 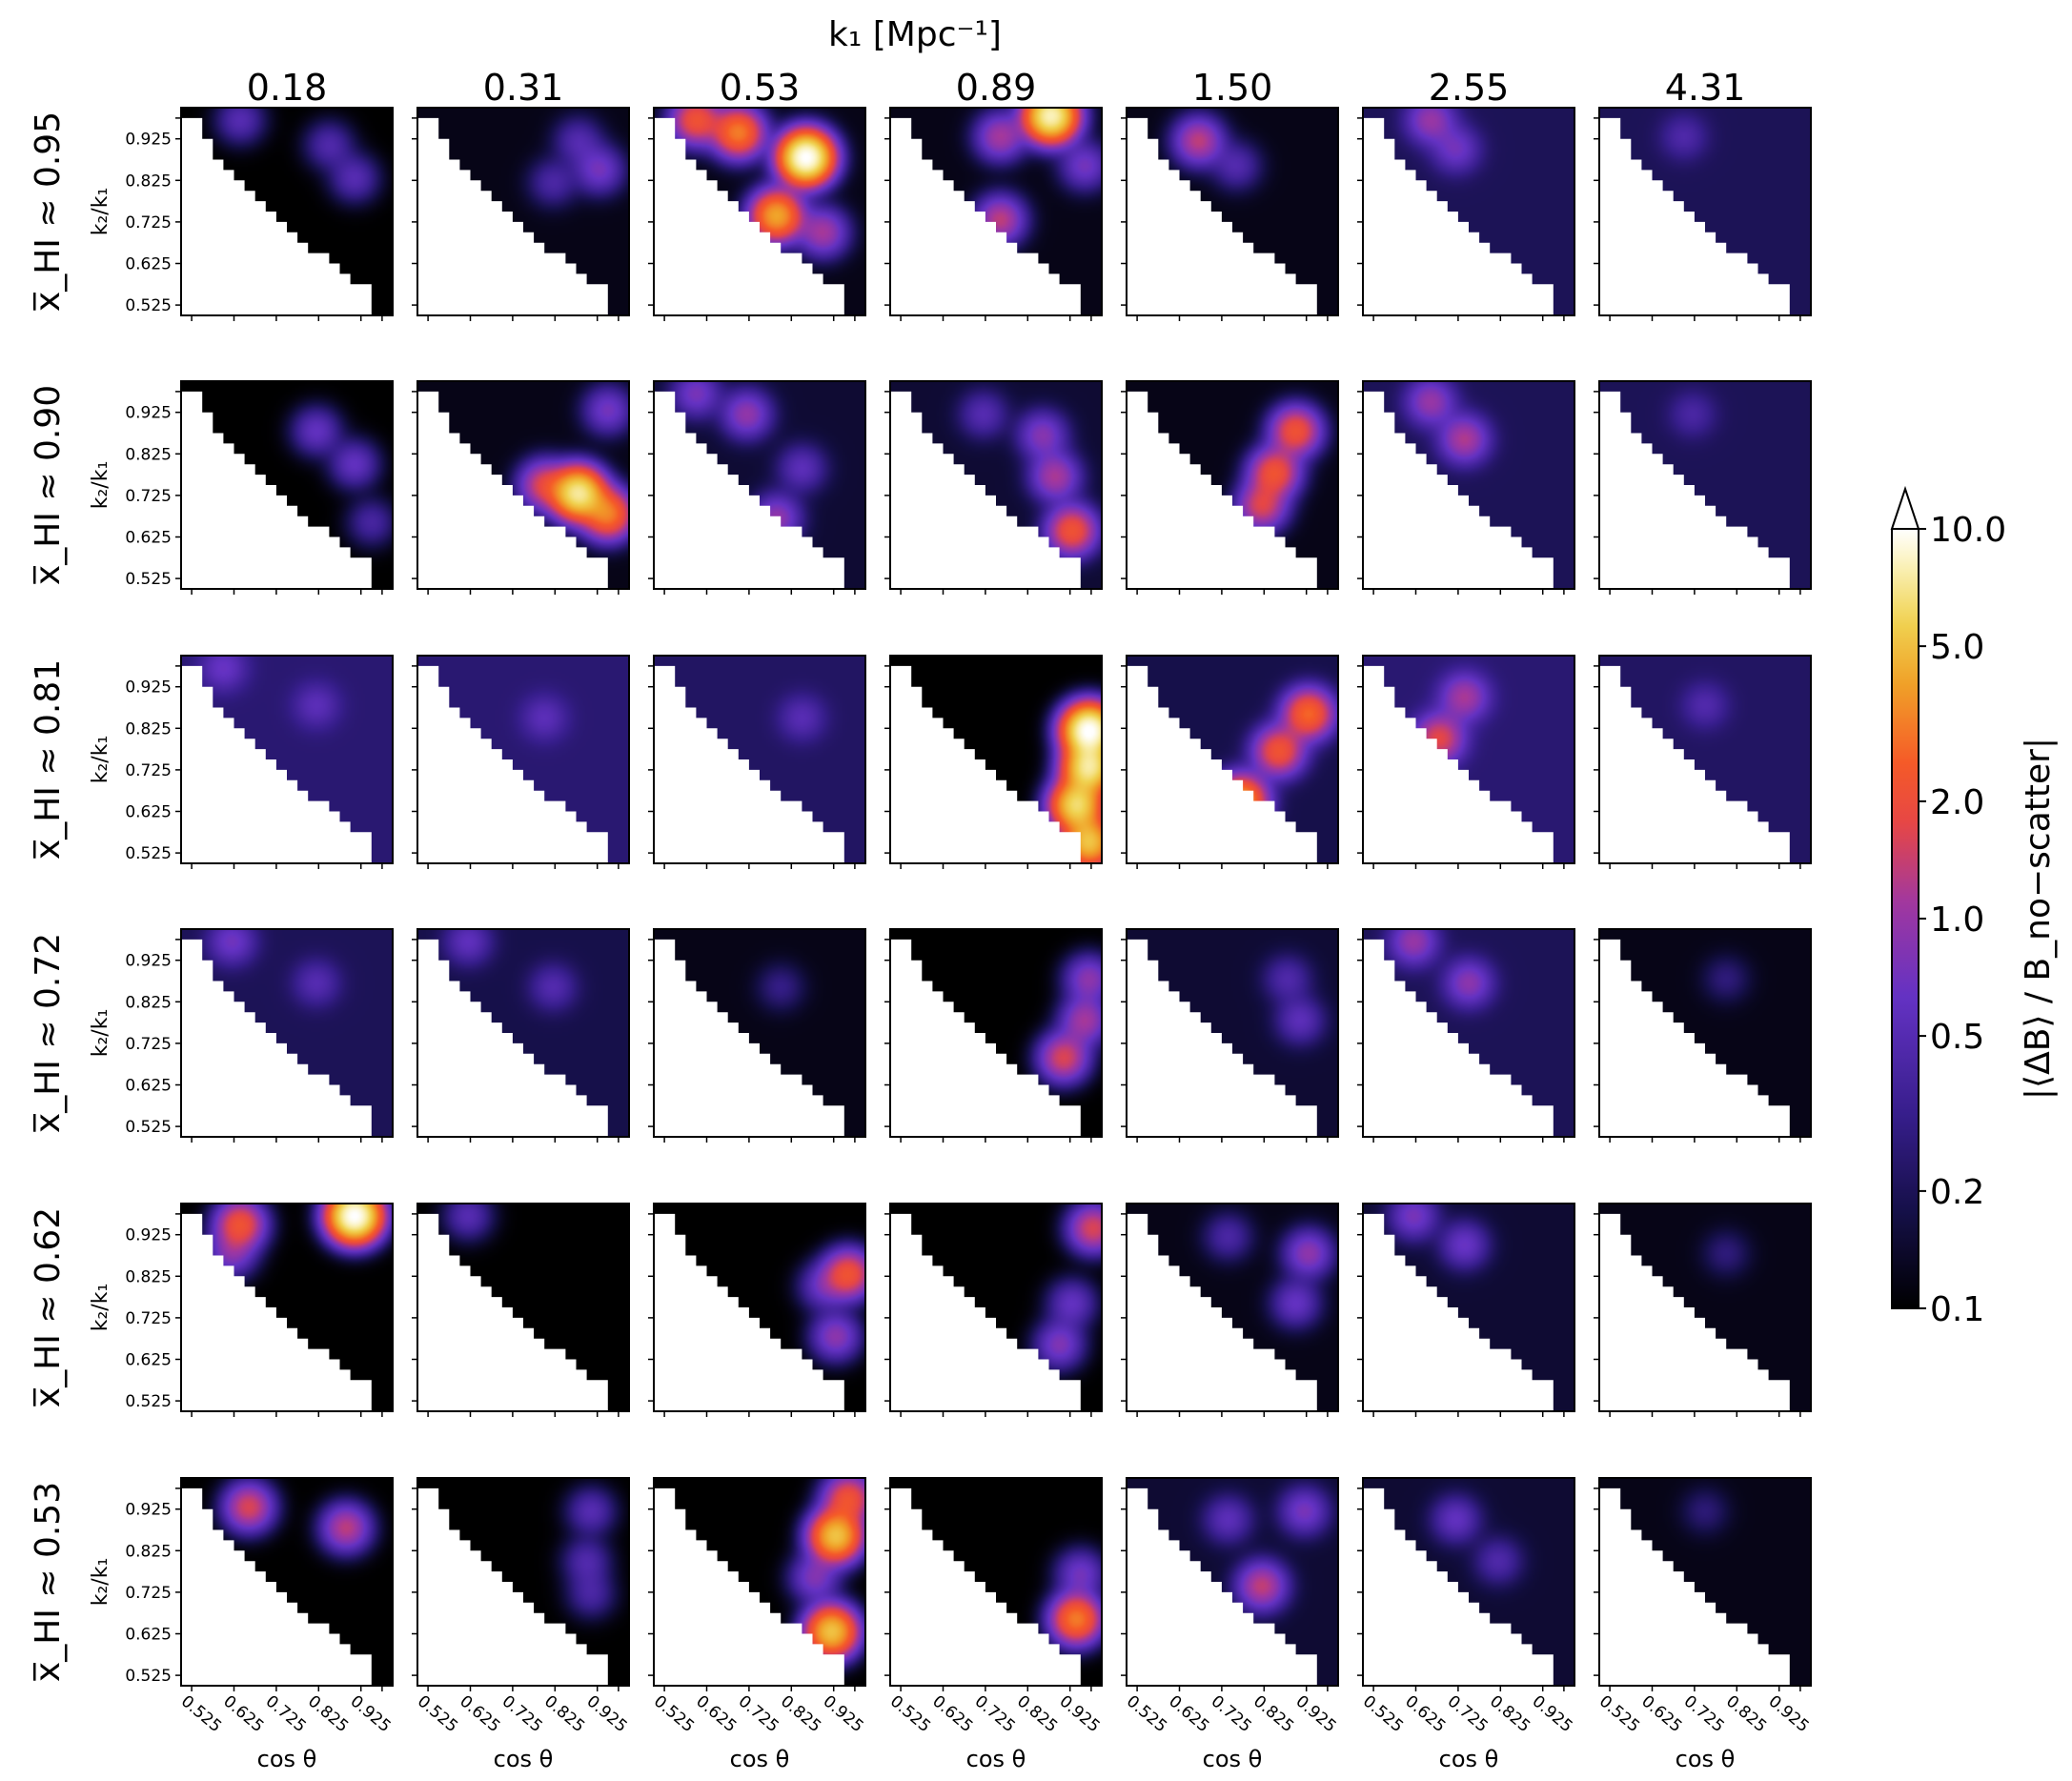 I want to click on row-label: x̅_HI ≈ 0.62, so click(x=48, y=1307).